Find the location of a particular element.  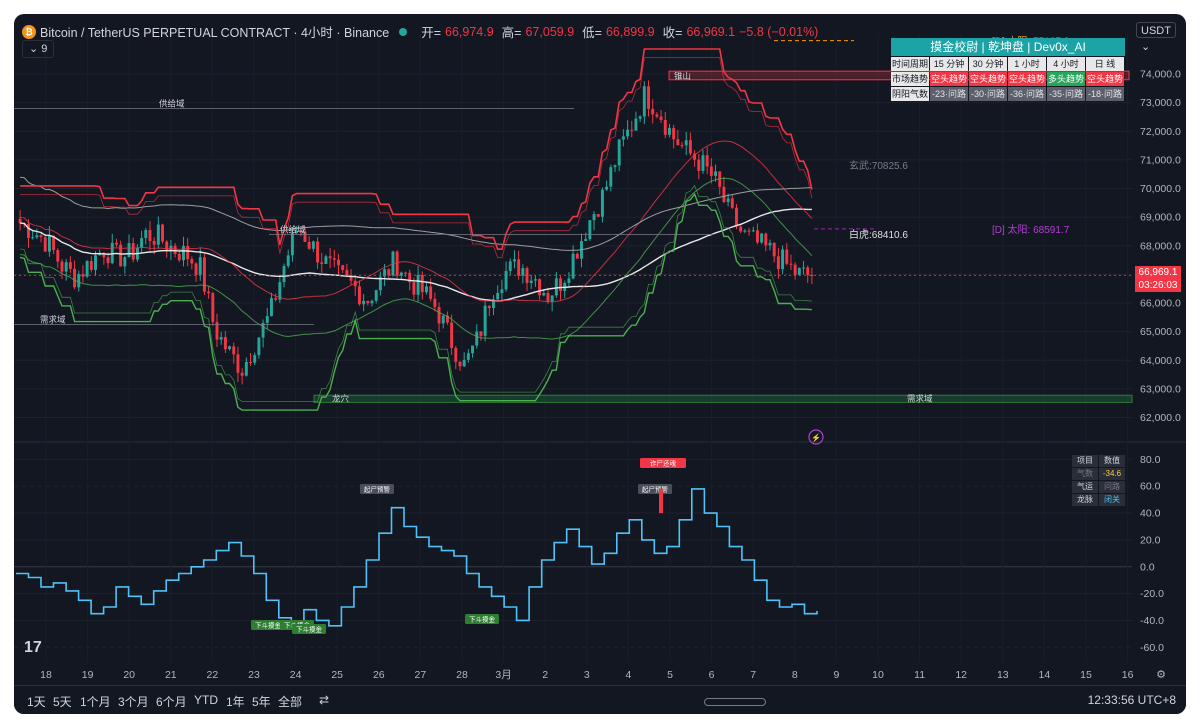

range-ytd: YTD is located at coordinates (206, 700).